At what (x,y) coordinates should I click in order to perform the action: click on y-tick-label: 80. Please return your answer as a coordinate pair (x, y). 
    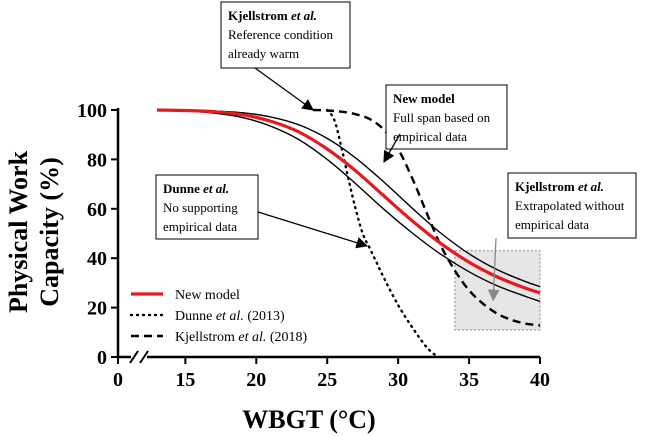
    Looking at the image, I should click on (97, 160).